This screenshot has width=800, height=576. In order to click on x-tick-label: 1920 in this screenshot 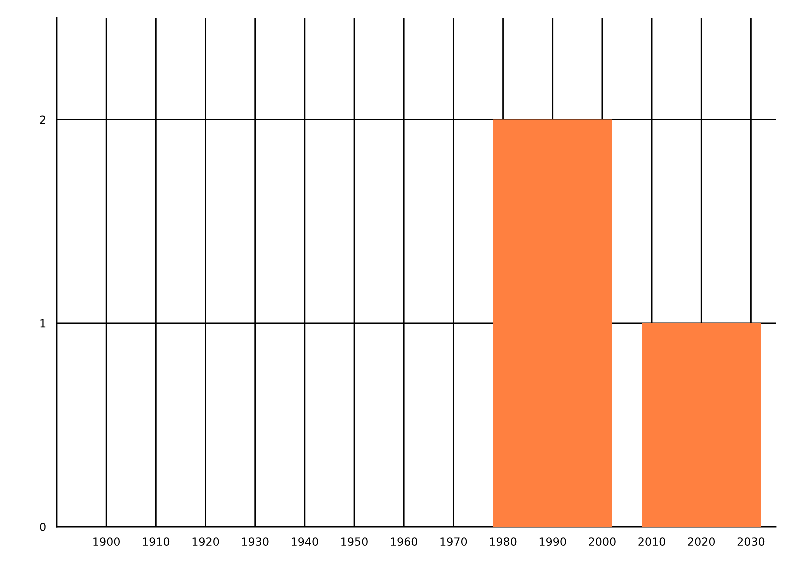, I will do `click(206, 542)`.